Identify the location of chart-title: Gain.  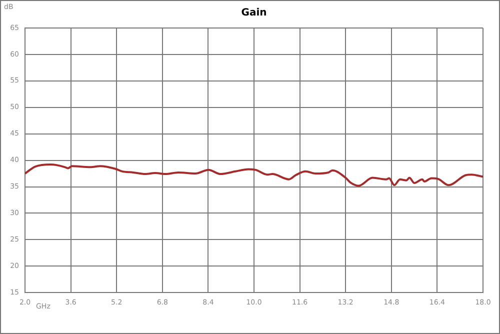
(254, 13).